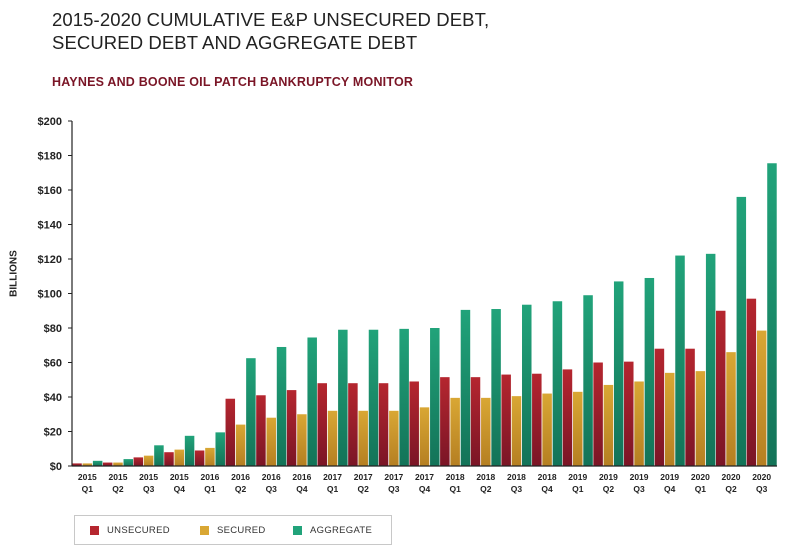  I want to click on legend-swatch-aggregate, so click(297, 530).